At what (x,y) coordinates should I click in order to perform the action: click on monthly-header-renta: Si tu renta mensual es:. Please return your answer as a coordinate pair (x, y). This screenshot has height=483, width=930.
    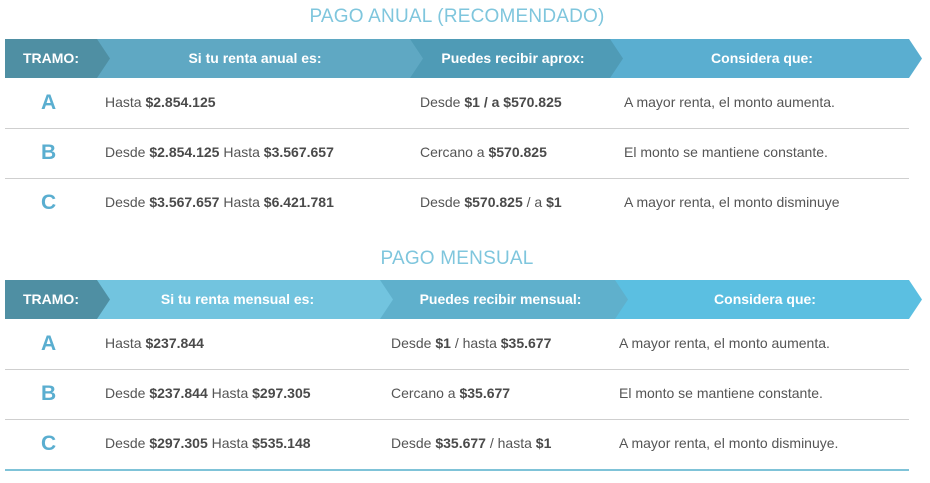
    Looking at the image, I should click on (237, 299).